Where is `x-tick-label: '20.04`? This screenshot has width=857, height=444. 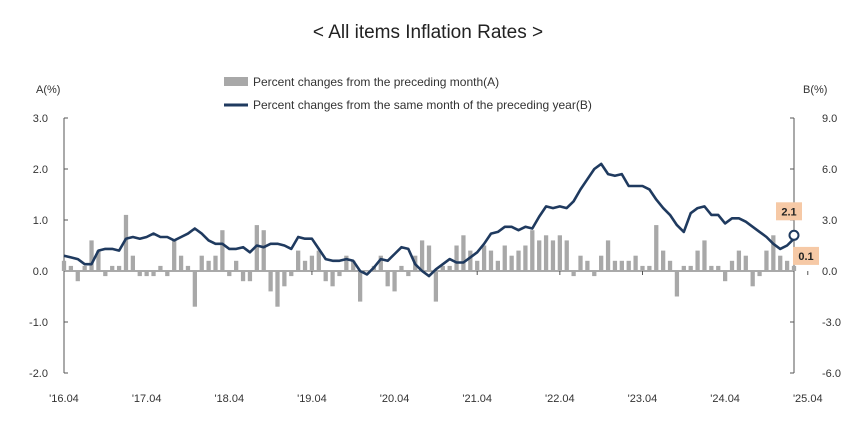
x-tick-label: '20.04 is located at coordinates (395, 399).